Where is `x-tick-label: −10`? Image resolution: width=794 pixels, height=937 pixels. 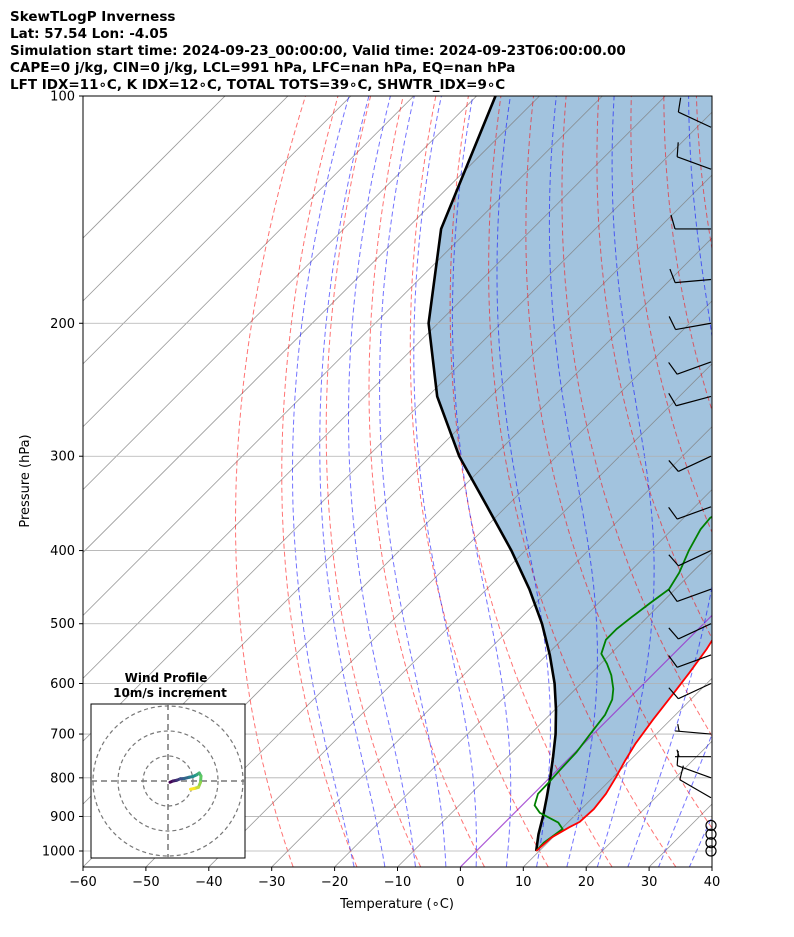 x-tick-label: −10 is located at coordinates (397, 882).